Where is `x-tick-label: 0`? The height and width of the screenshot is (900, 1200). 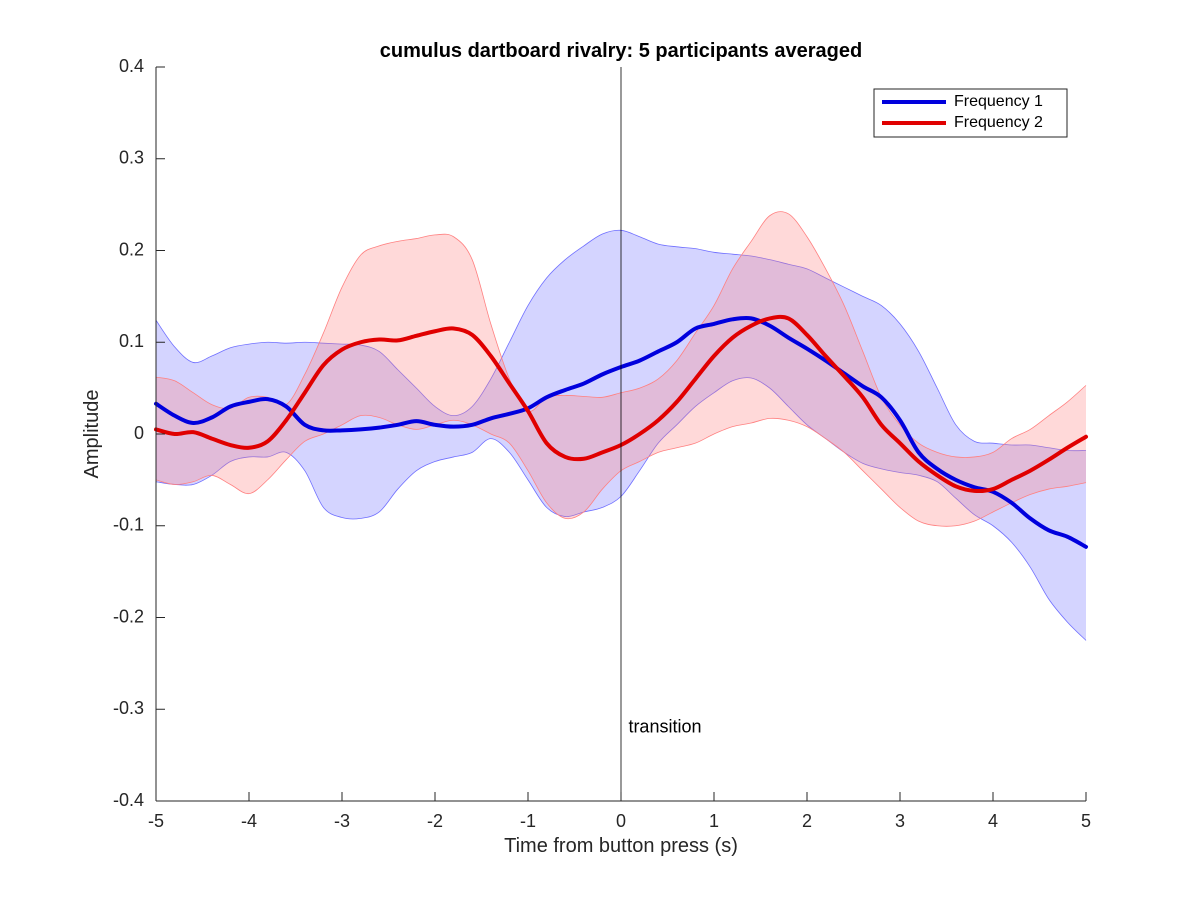 x-tick-label: 0 is located at coordinates (621, 821).